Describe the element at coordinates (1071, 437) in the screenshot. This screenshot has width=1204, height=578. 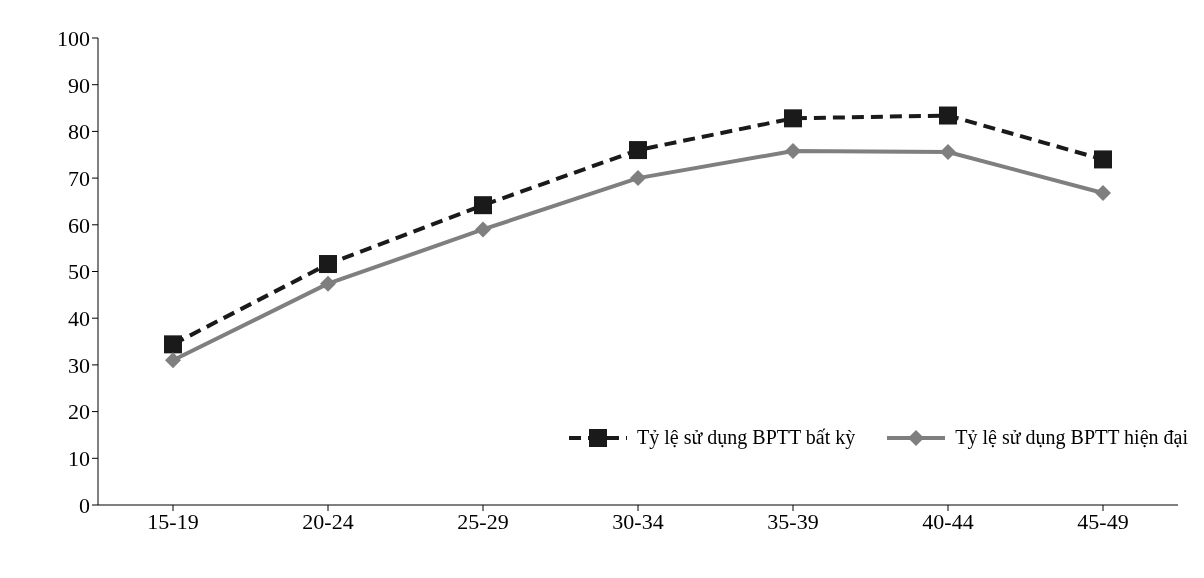
I see `legend-label: Tỷ lệ sử dụng BPTT hiện đại` at that location.